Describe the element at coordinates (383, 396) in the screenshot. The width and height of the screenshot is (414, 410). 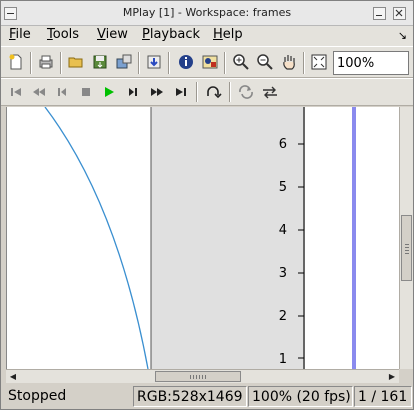
I see `frame-counter: 1 / 161` at that location.